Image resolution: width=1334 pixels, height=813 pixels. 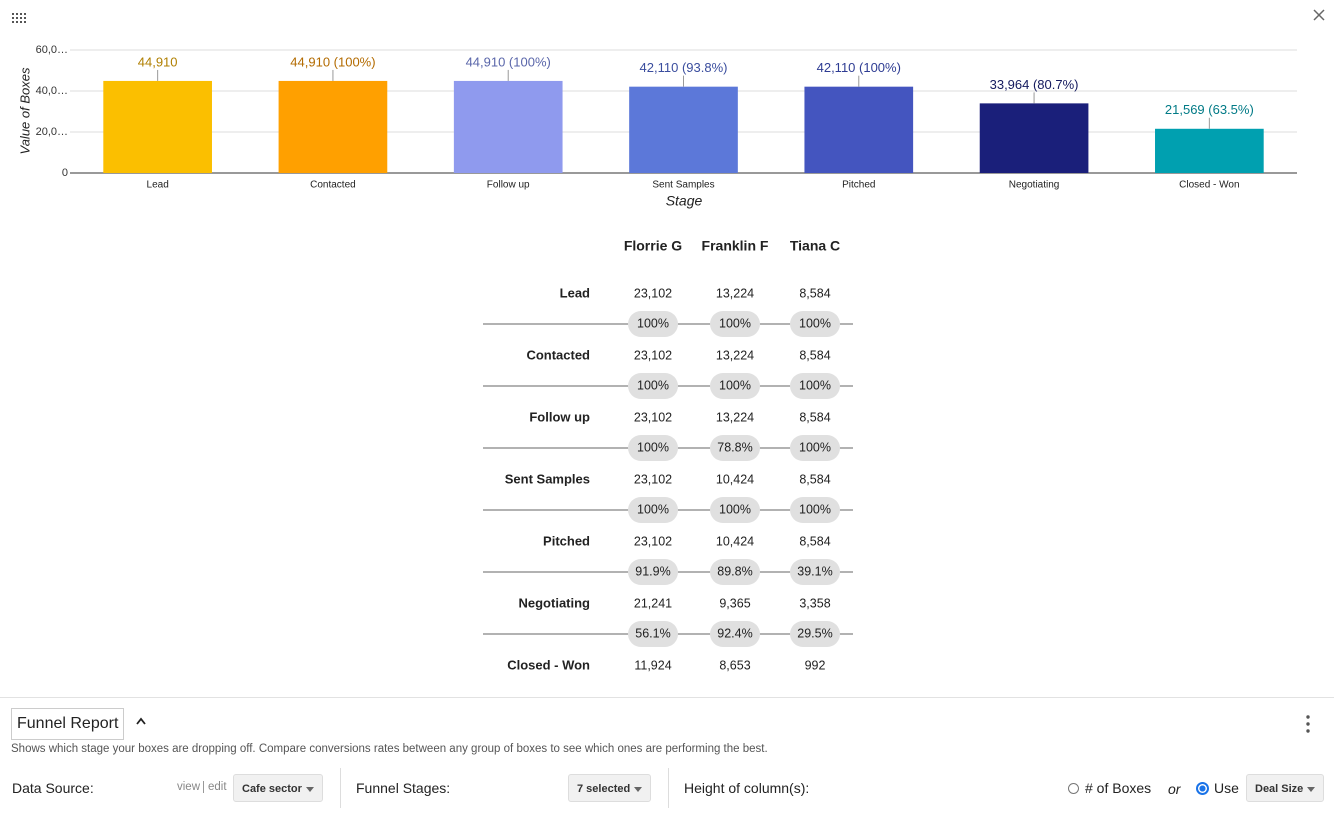 I want to click on stage-label: Pitched, so click(x=566, y=540).